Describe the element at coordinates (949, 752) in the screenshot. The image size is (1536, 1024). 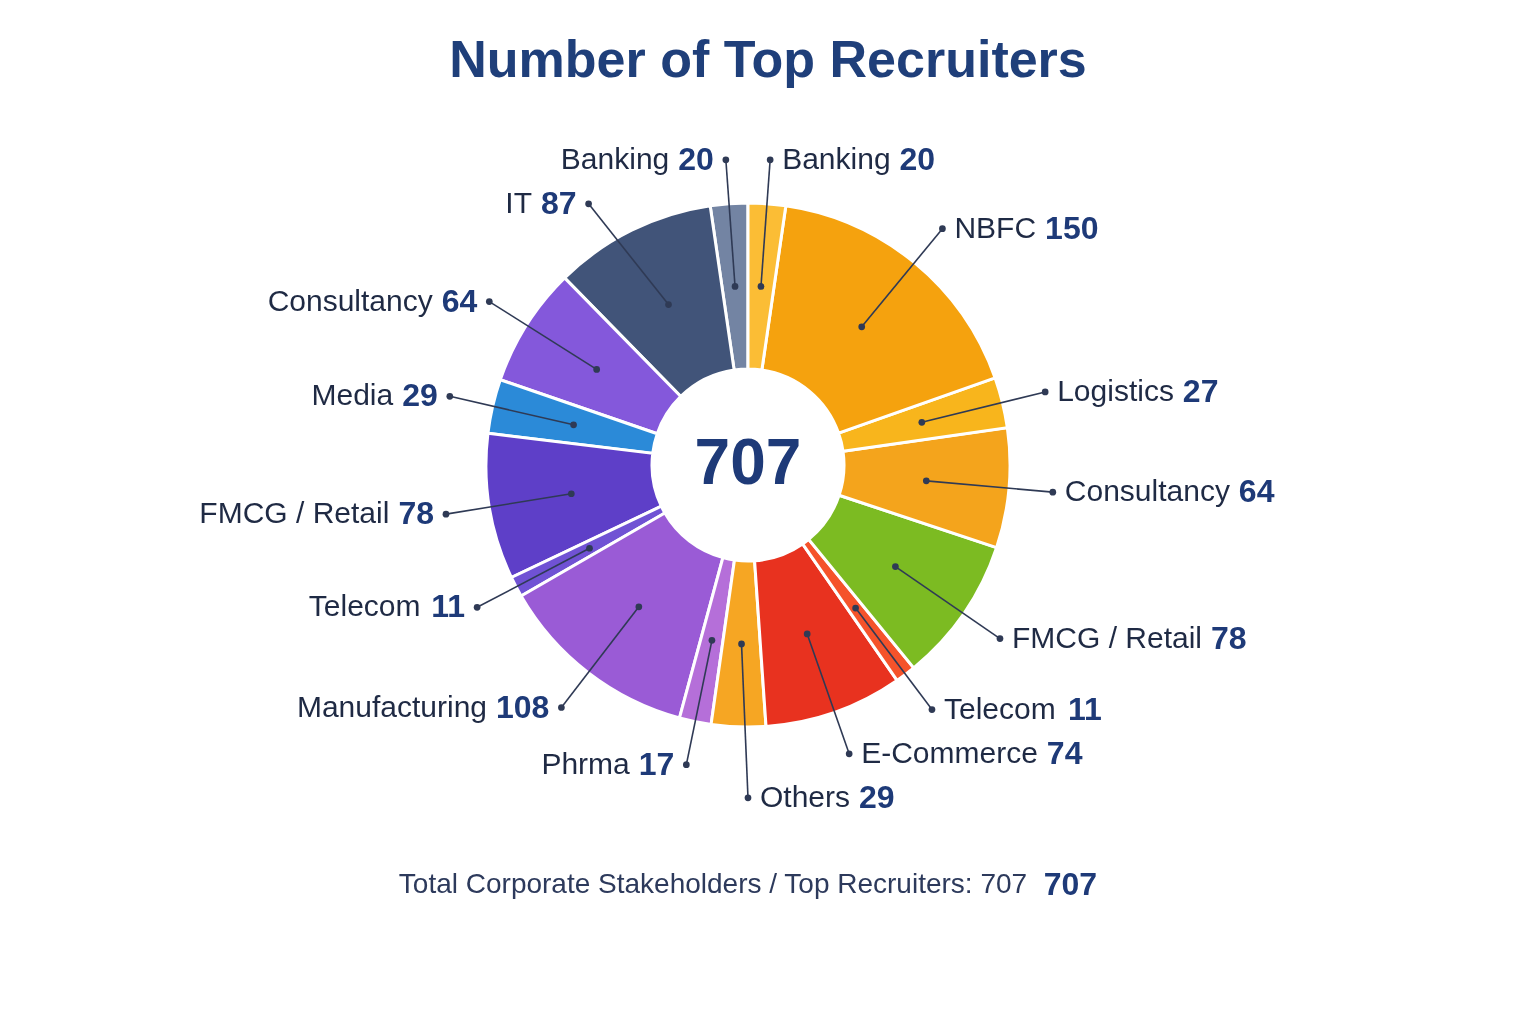
I see `slice-label: E-Commerce` at that location.